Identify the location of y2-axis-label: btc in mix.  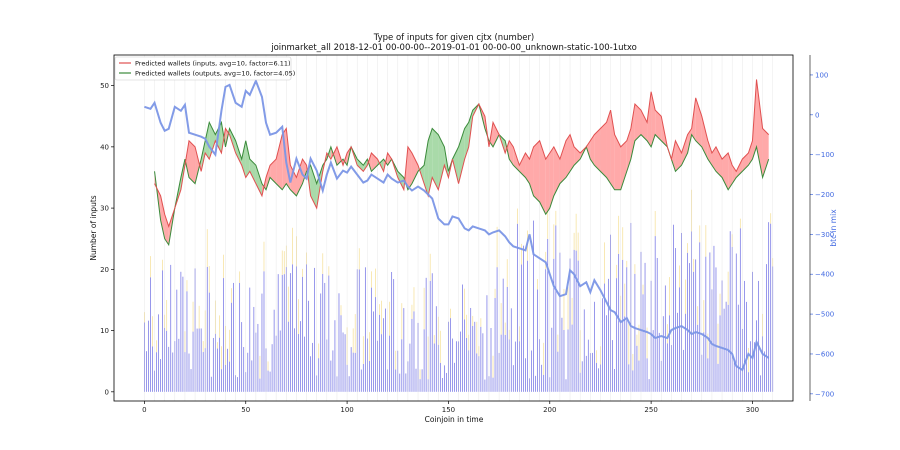
(833, 228).